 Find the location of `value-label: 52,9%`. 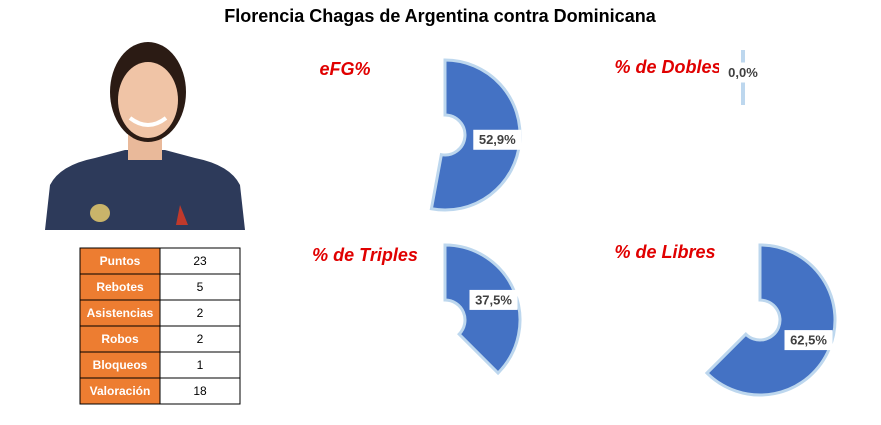

value-label: 52,9% is located at coordinates (497, 139).